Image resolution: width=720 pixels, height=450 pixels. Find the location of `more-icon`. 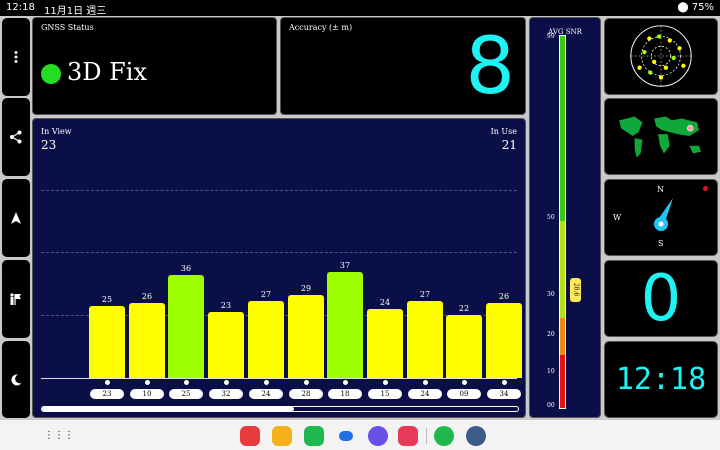

more-icon is located at coordinates (16, 57).